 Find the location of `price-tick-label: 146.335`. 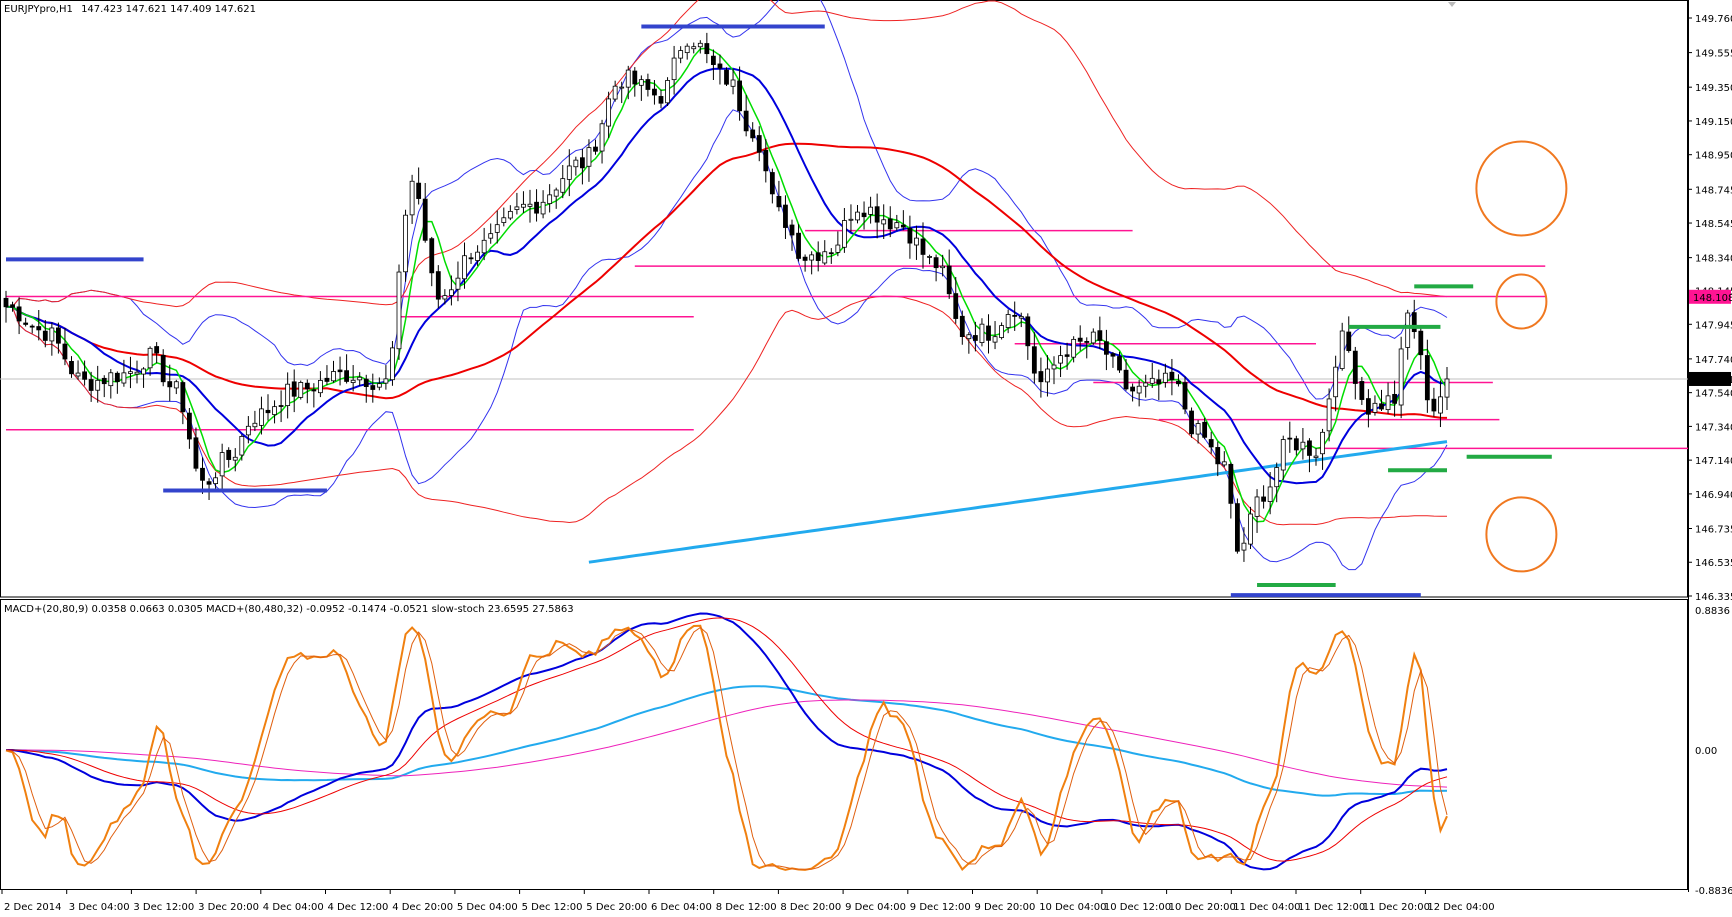

price-tick-label: 146.335 is located at coordinates (1713, 597).